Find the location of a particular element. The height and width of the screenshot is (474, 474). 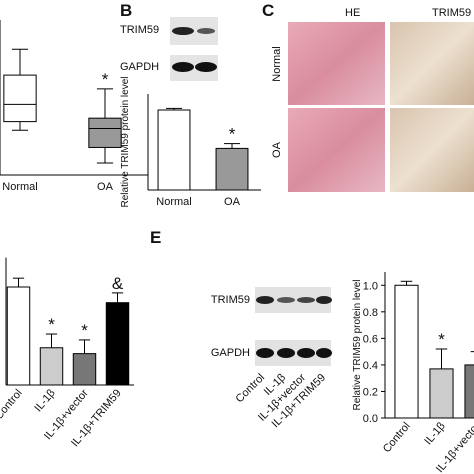

panel-letter: B is located at coordinates (126, 10).